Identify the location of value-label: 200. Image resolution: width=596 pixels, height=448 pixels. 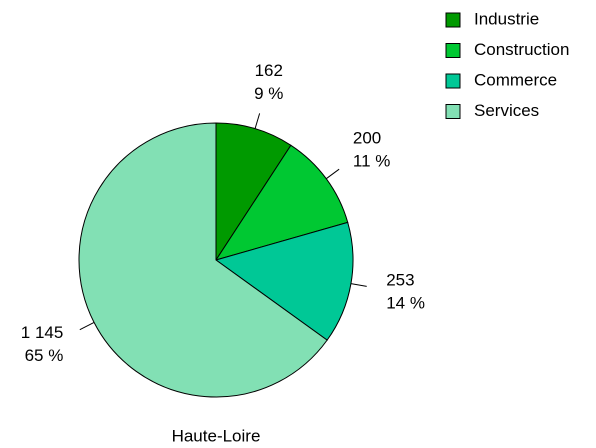
(367, 138).